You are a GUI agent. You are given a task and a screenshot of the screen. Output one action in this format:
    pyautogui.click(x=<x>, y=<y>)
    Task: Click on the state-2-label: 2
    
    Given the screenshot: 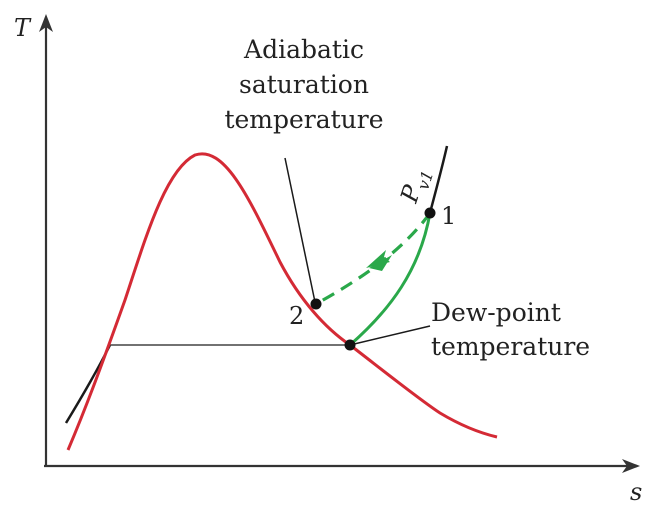 What is the action you would take?
    pyautogui.click(x=296, y=316)
    